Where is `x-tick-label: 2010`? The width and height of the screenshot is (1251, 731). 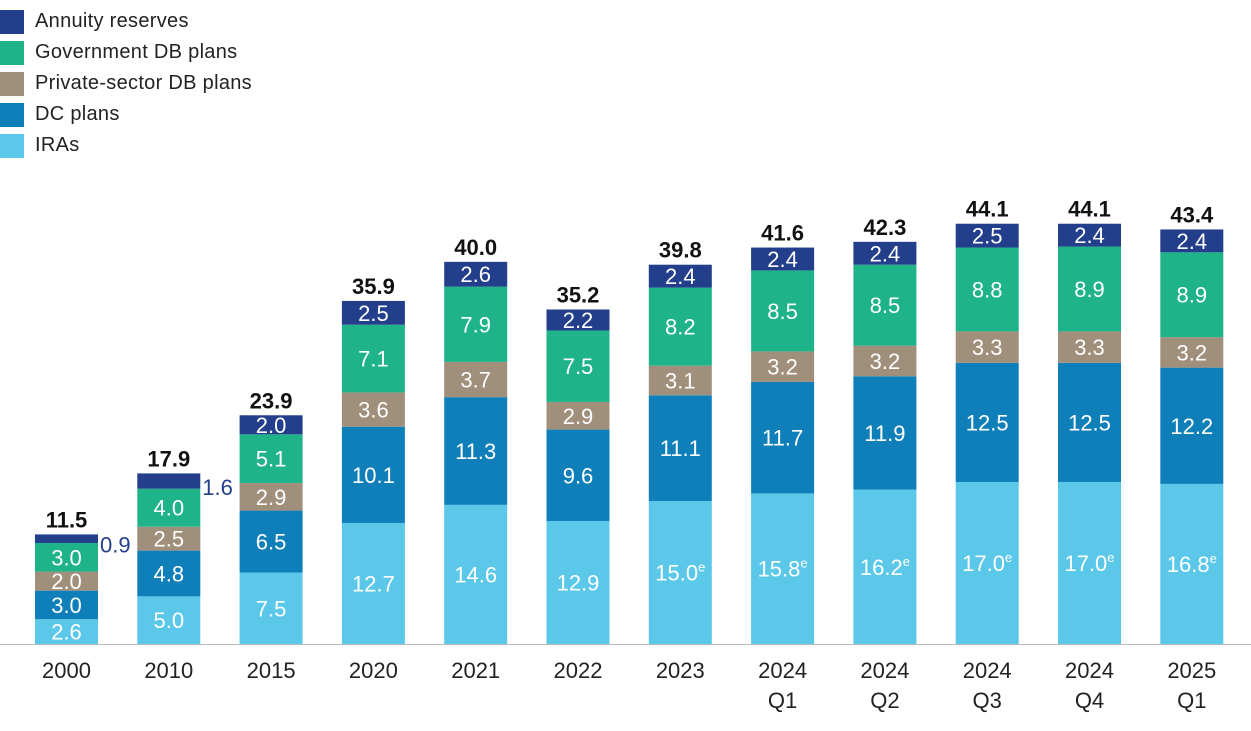
x-tick-label: 2010 is located at coordinates (168, 670).